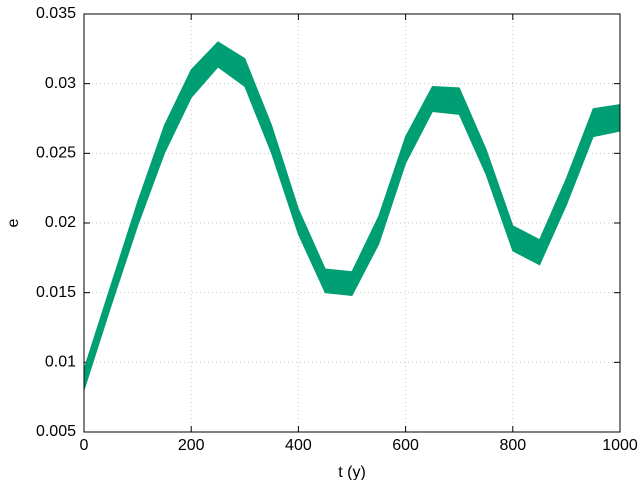 The image size is (640, 480). I want to click on x-tick-label: 800, so click(512, 445).